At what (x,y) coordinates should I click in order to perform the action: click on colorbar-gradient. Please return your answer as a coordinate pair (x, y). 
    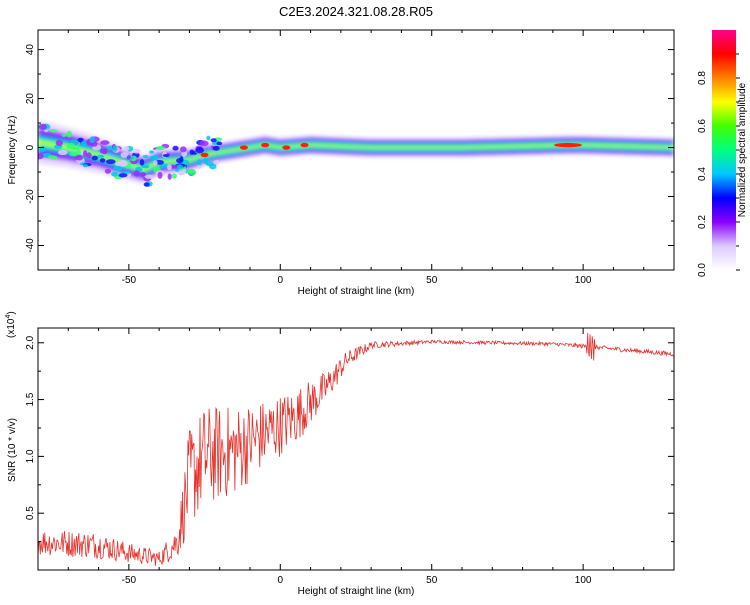
    Looking at the image, I should click on (724, 150).